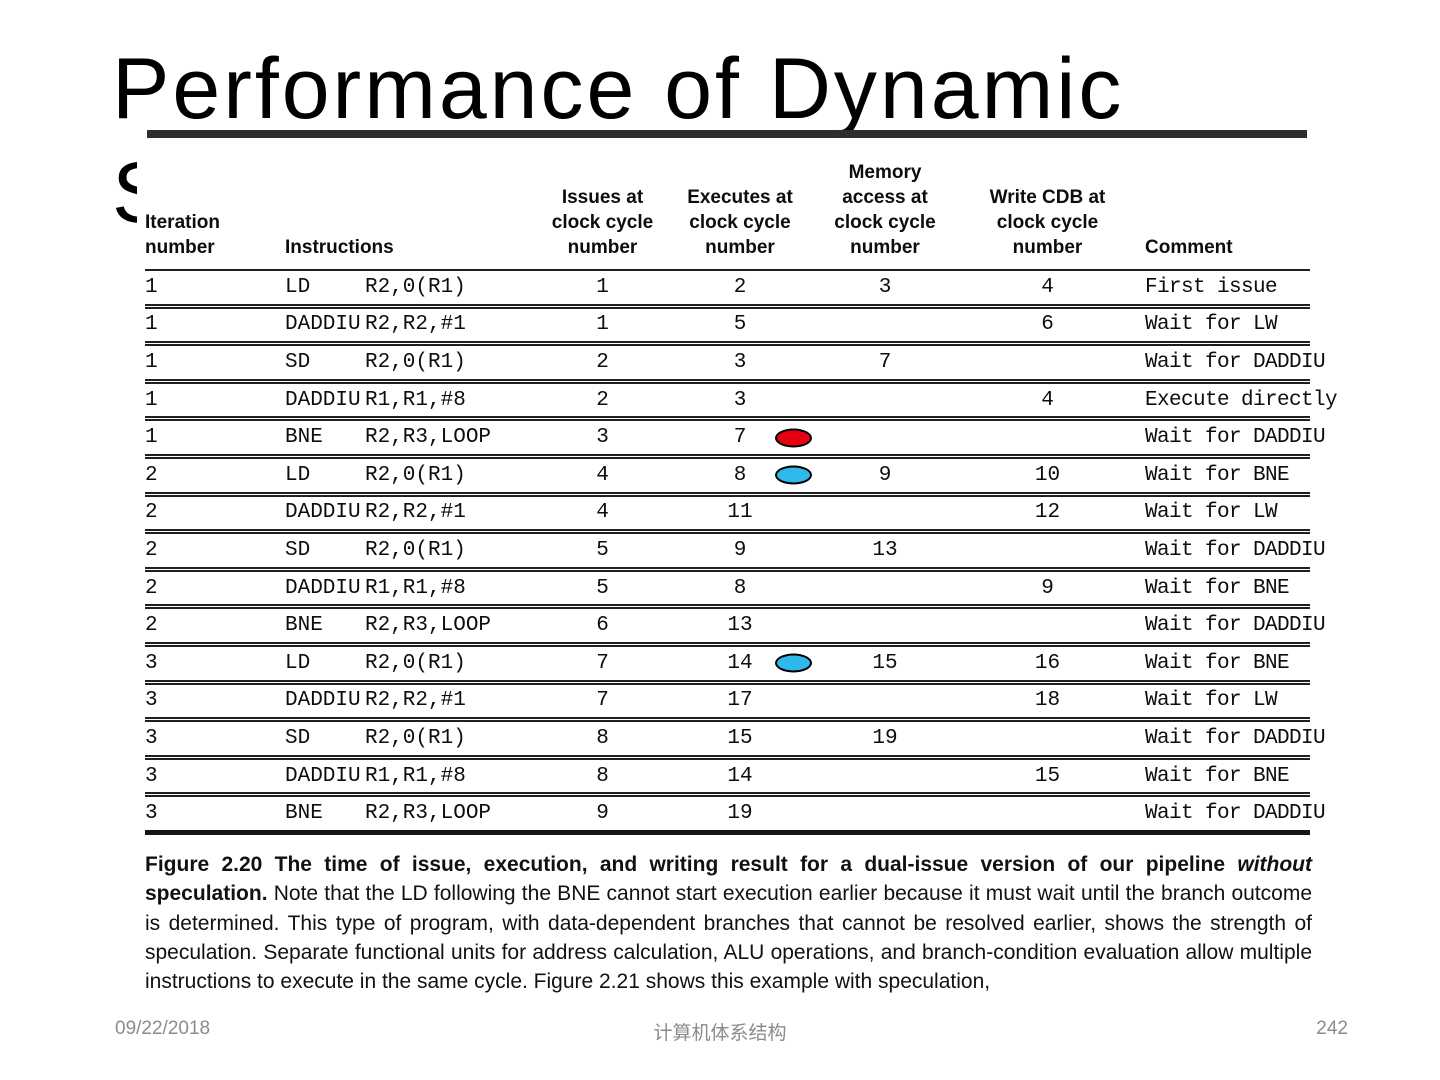 Image resolution: width=1440 pixels, height=1080 pixels. I want to click on table-row: 1 LD R2,0(R1) 1 2 3 4 First issue, so click(727, 288).